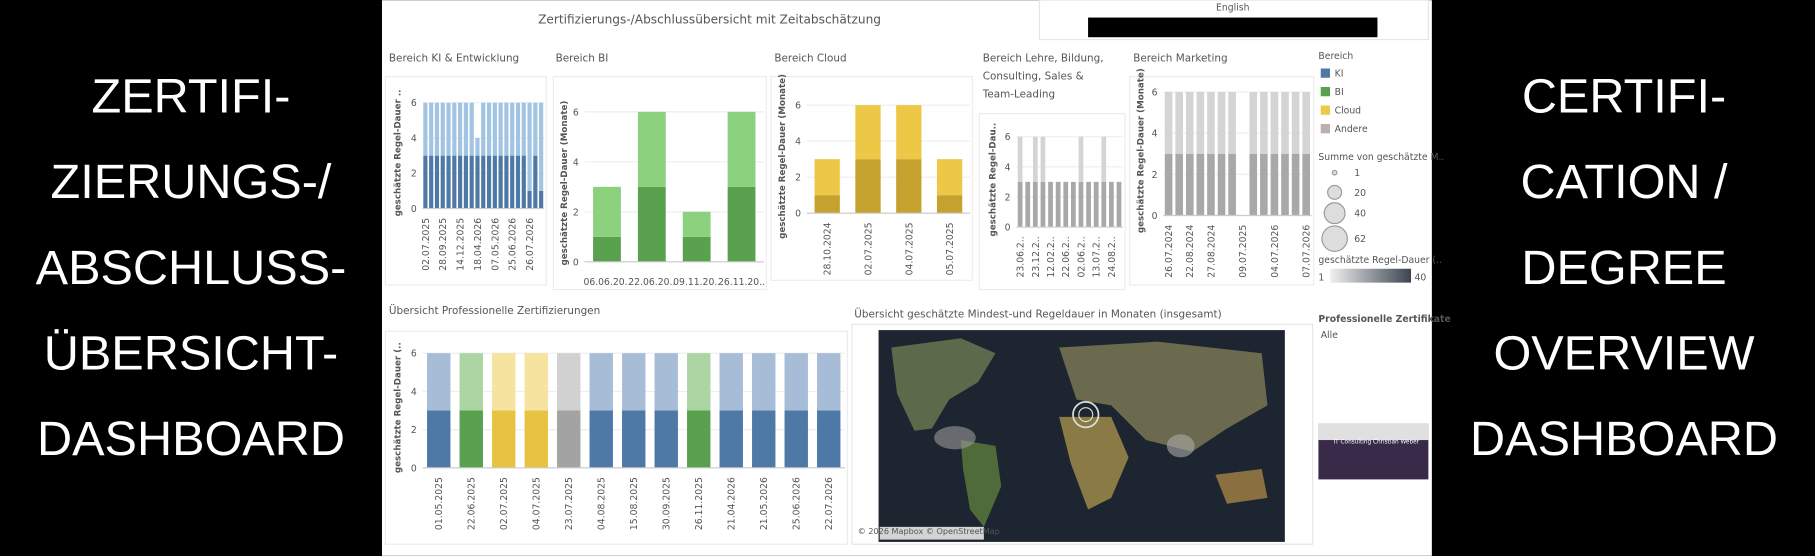  What do you see at coordinates (461, 244) in the screenshot?
I see `x-tick-label: 14.12.2025` at bounding box center [461, 244].